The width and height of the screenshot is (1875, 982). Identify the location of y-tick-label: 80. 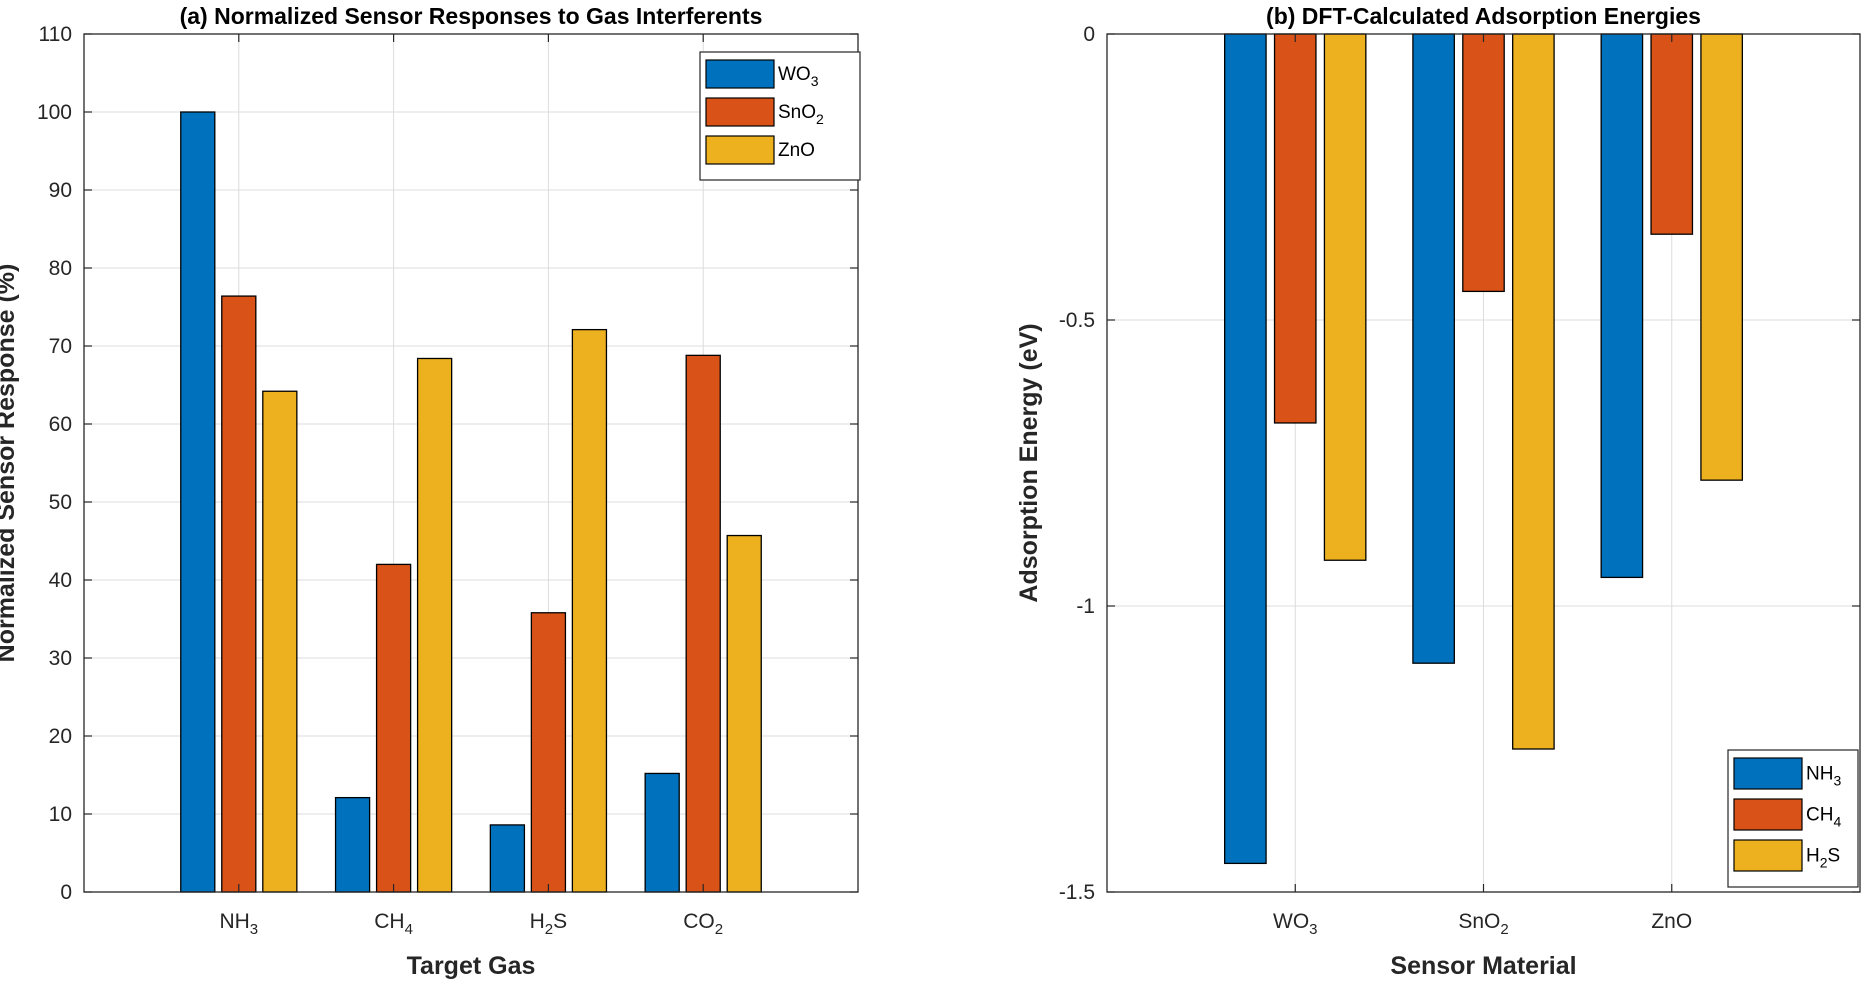
(60, 268).